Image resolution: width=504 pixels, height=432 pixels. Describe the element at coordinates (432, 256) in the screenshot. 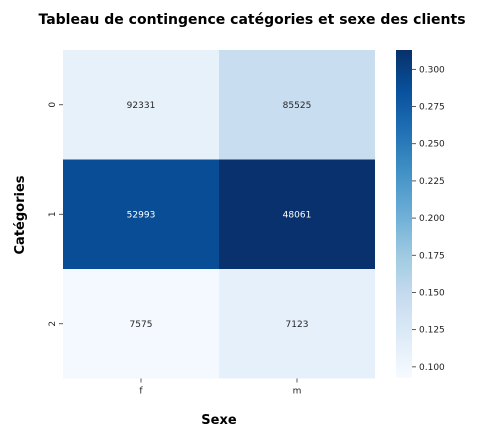

I see `colorbar-tick-label: 0.175` at that location.